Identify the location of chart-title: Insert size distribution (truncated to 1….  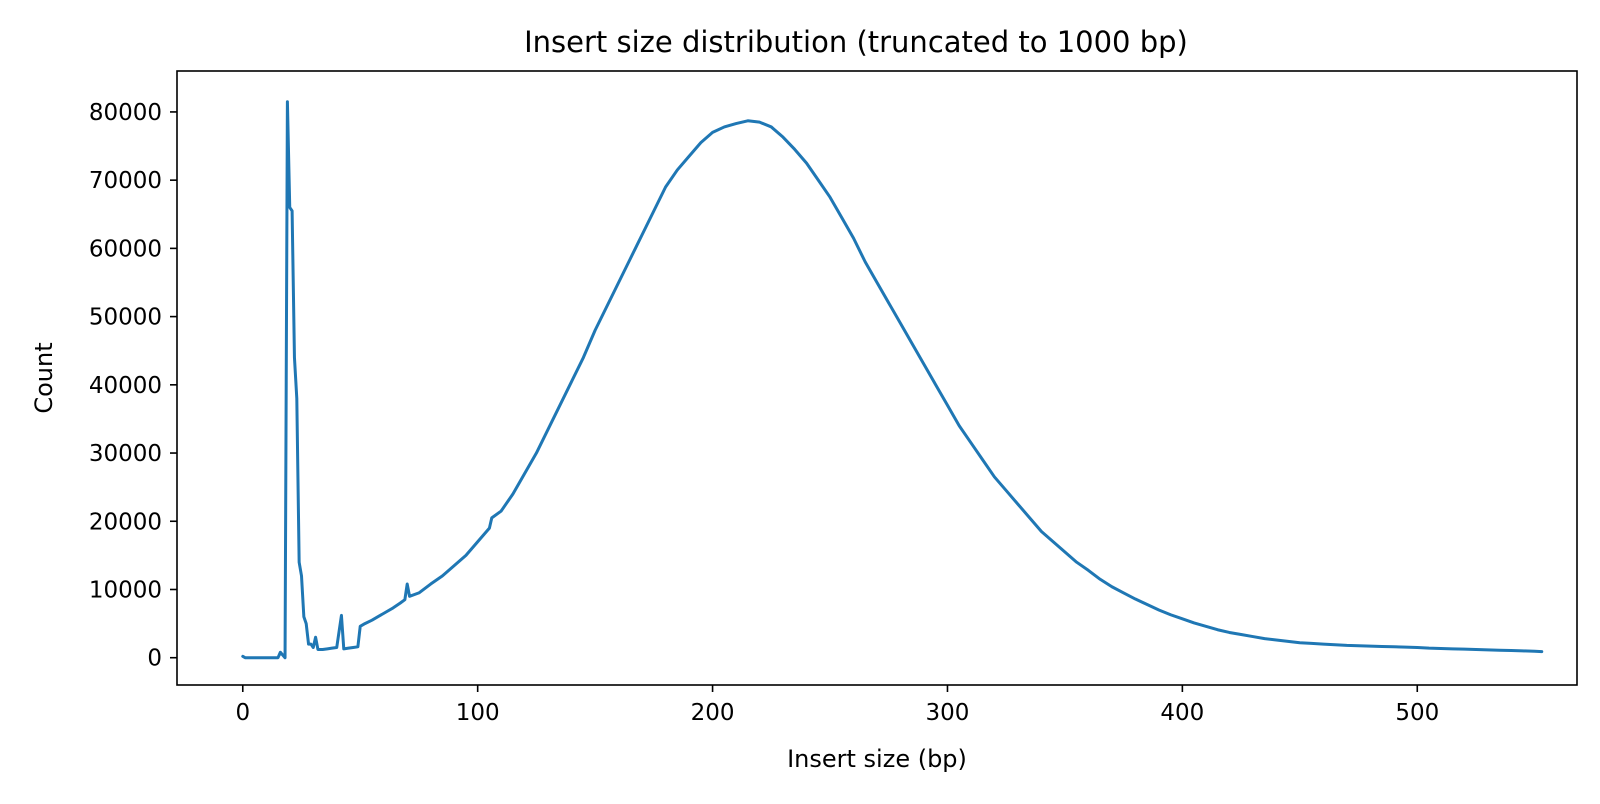
(856, 42).